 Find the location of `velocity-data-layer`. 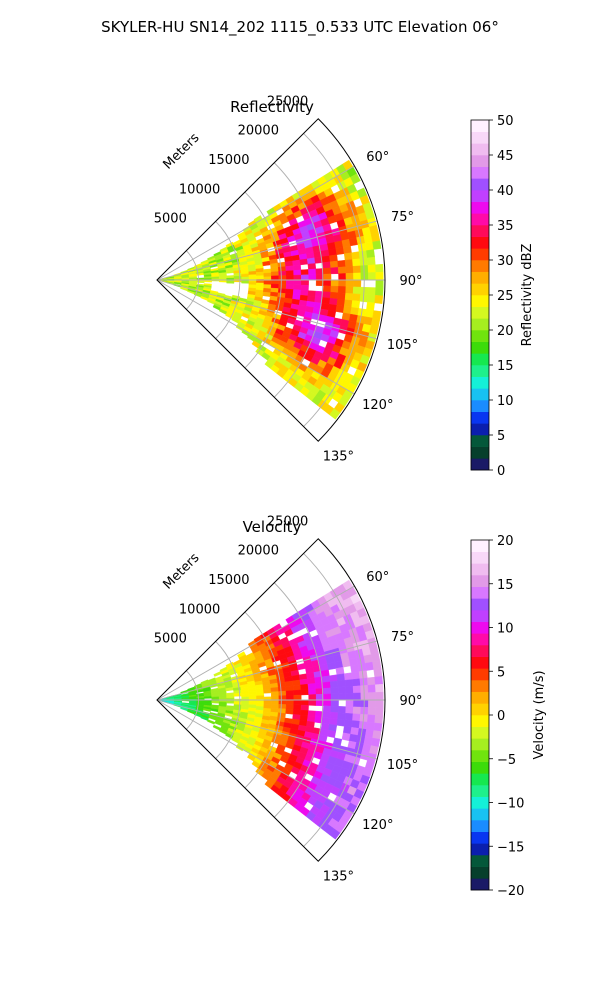

velocity-data-layer is located at coordinates (271, 709).